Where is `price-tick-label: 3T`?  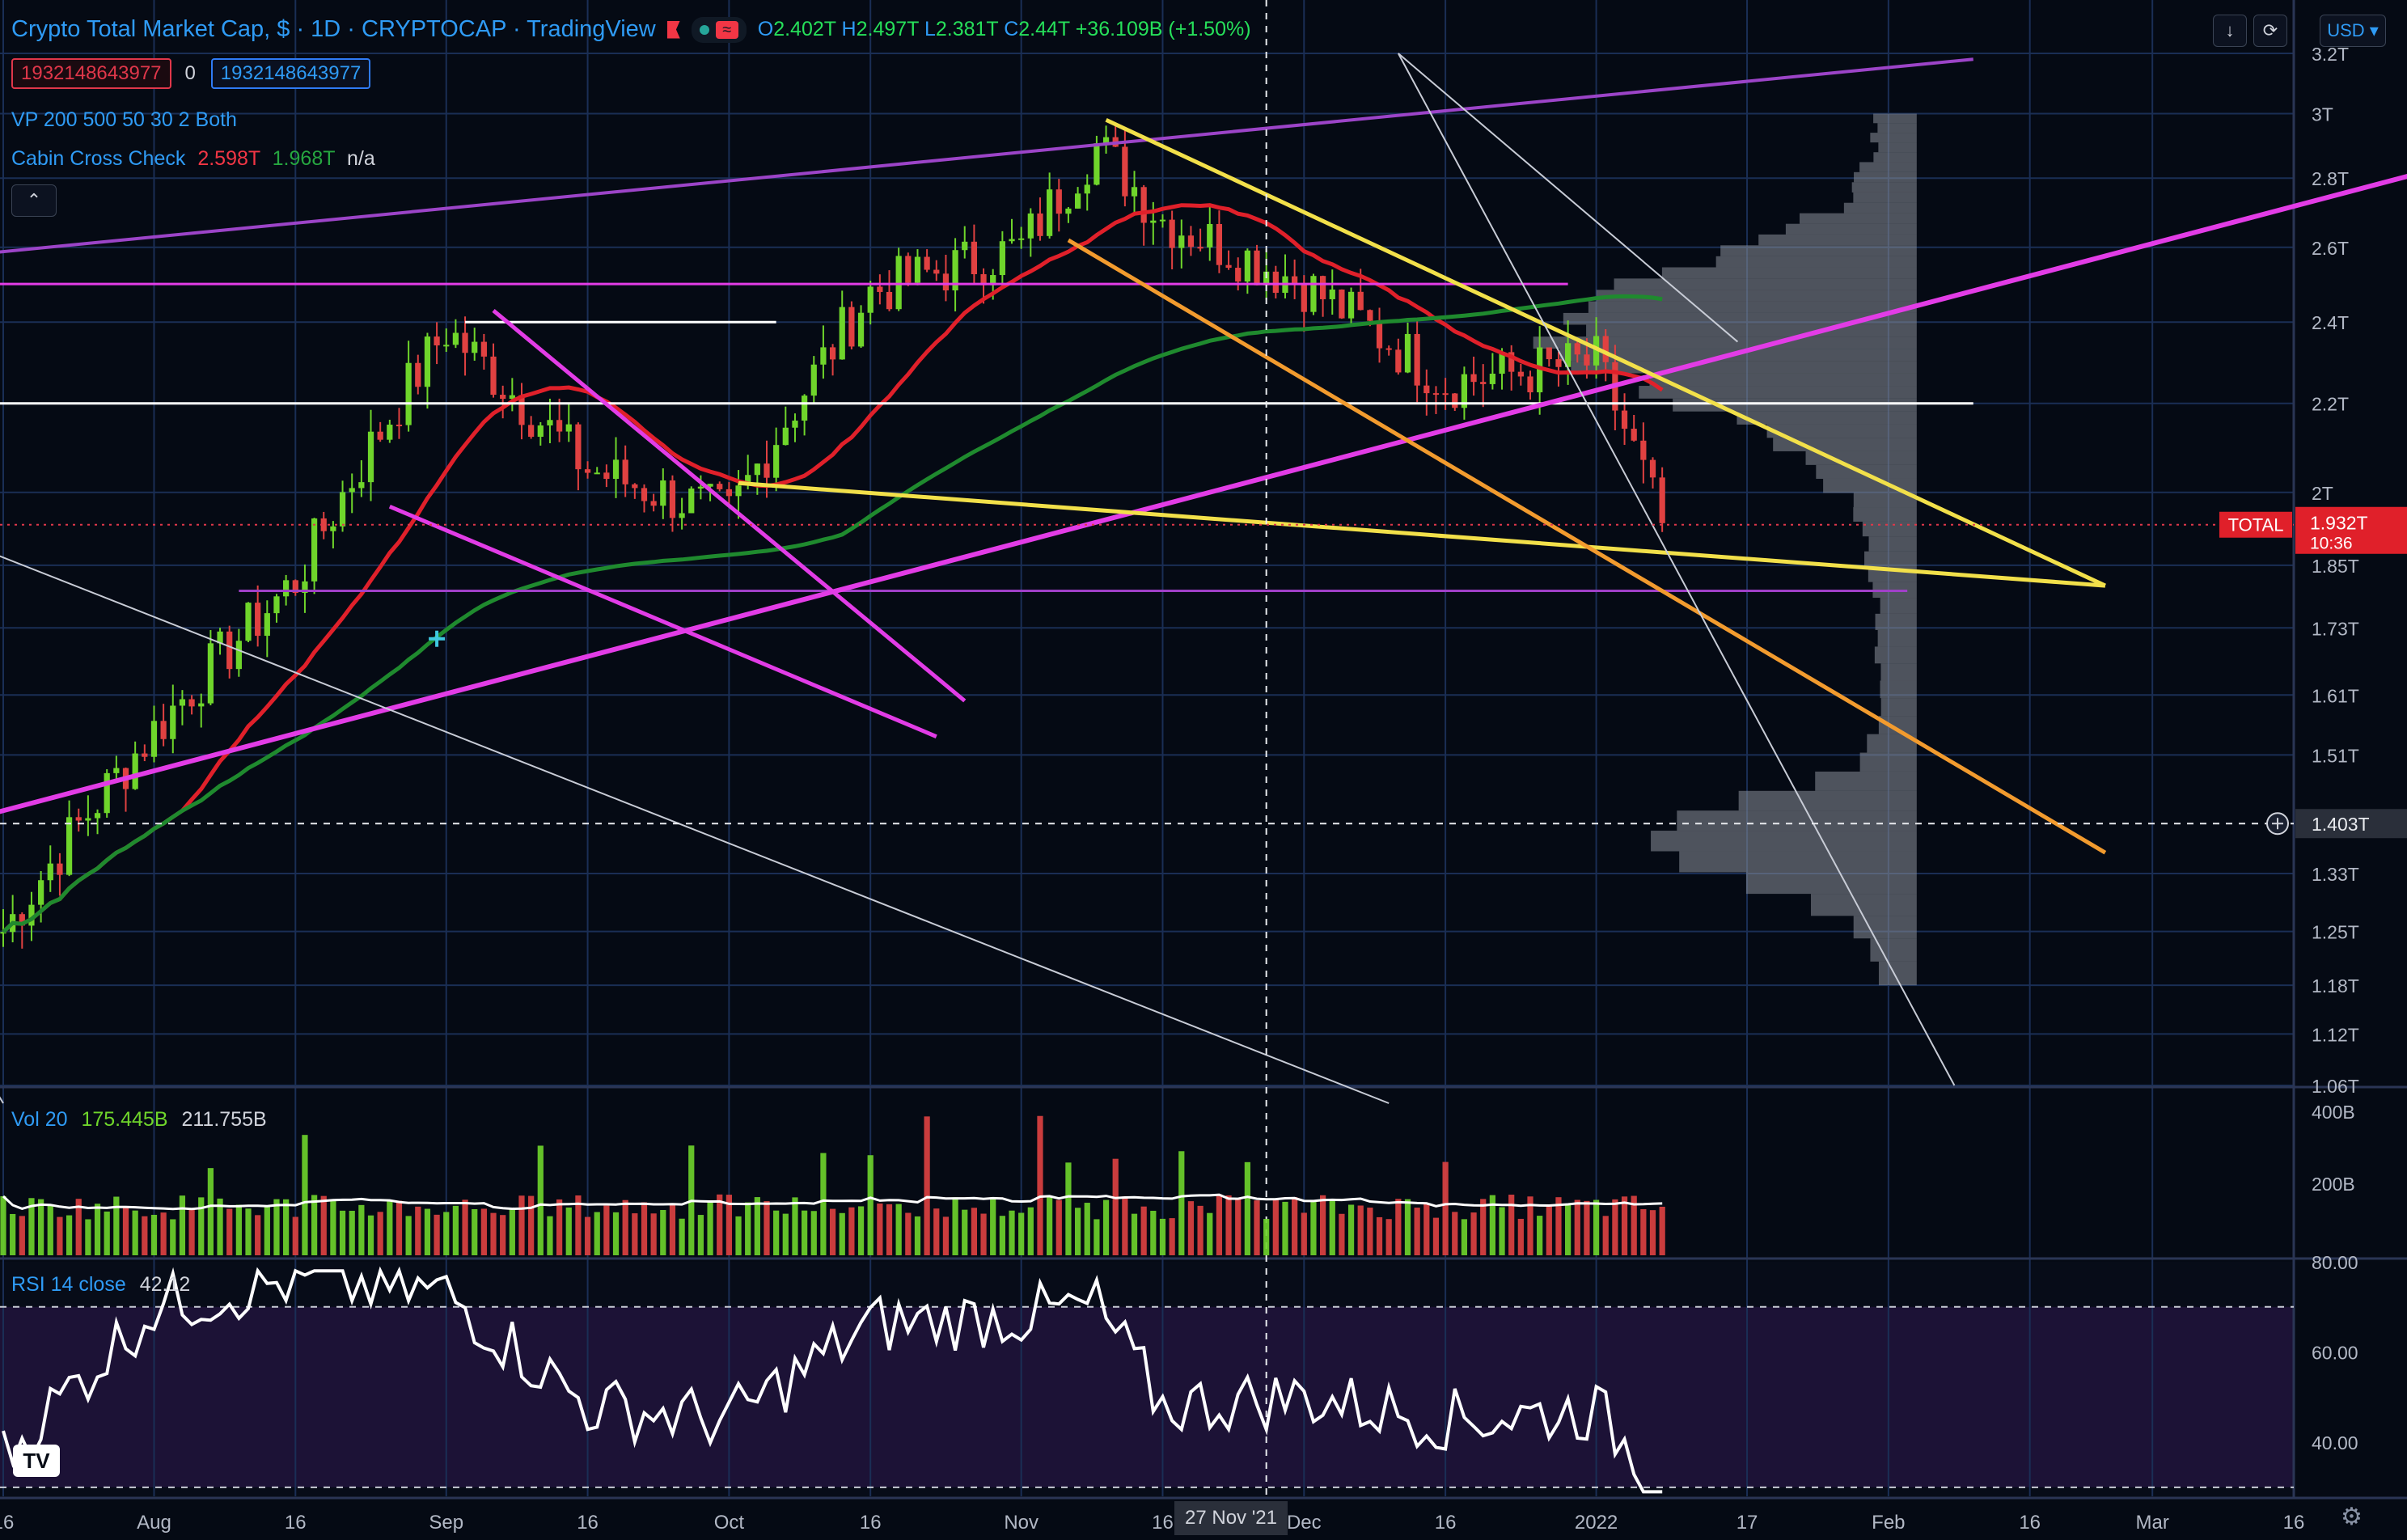
price-tick-label: 3T is located at coordinates (2322, 114).